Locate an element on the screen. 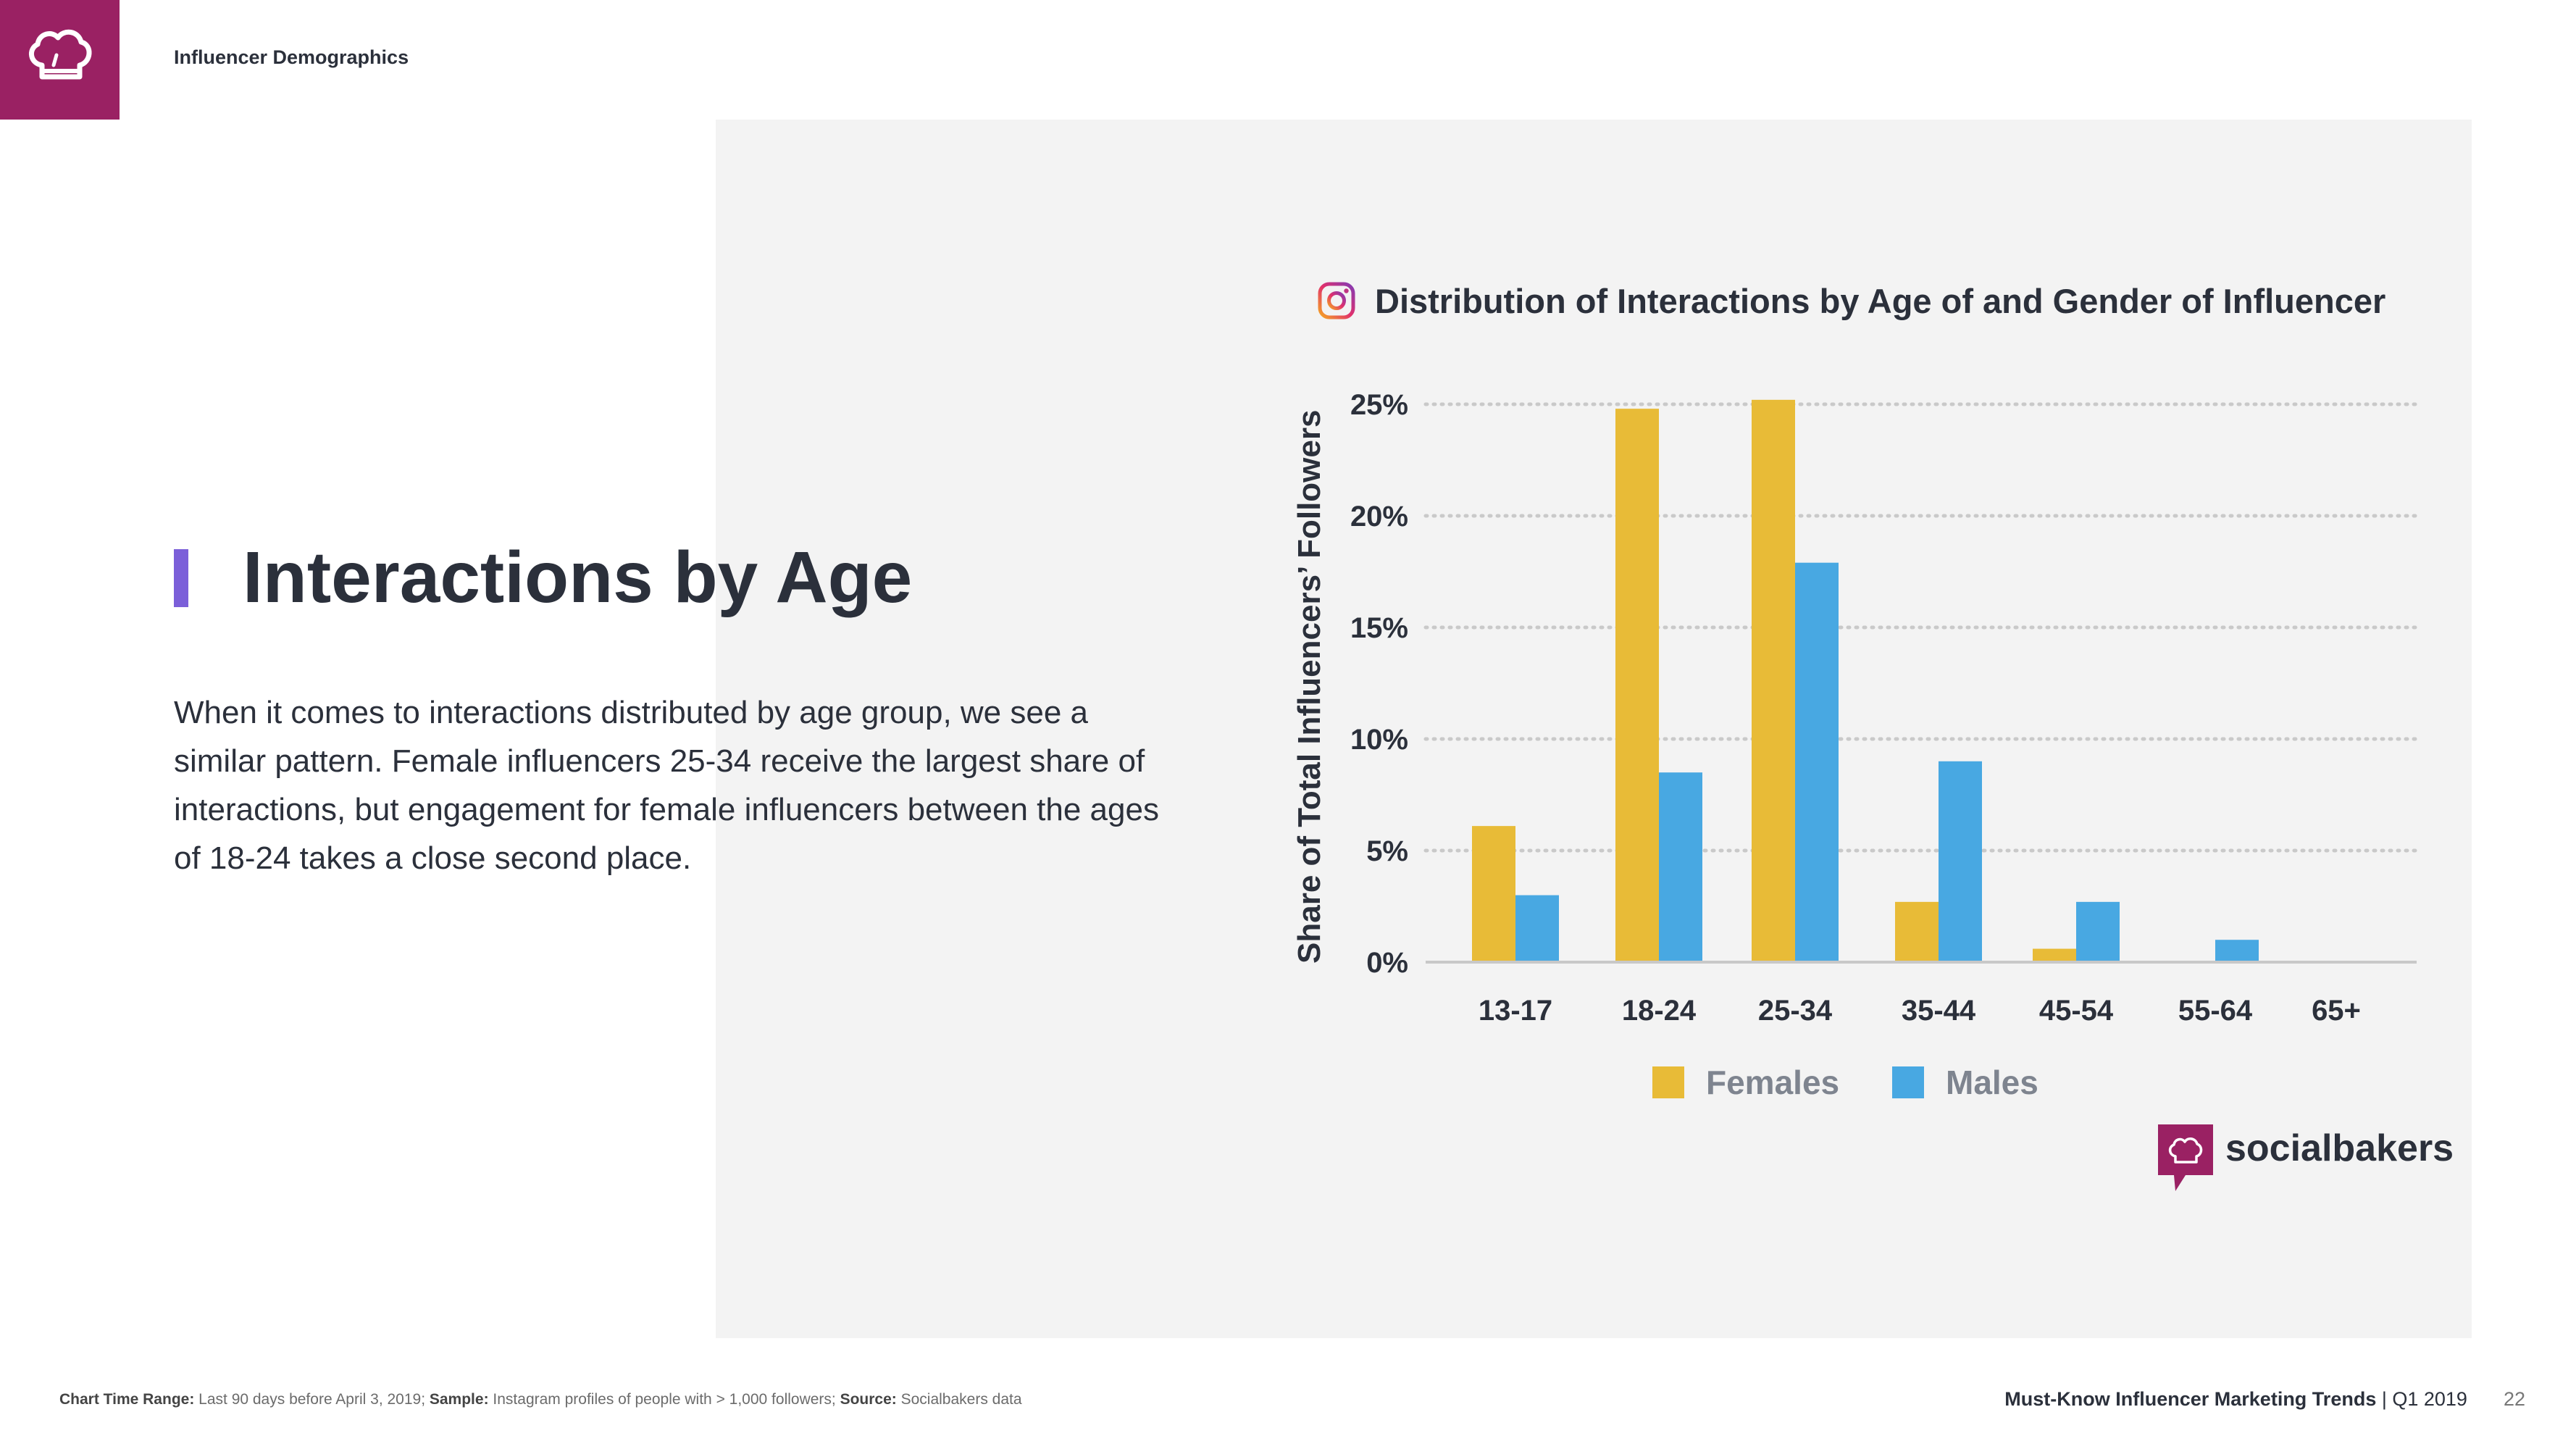 The height and width of the screenshot is (1449, 2576). time-range-value: Last 90 days before April 3, 2019; is located at coordinates (312, 1400).